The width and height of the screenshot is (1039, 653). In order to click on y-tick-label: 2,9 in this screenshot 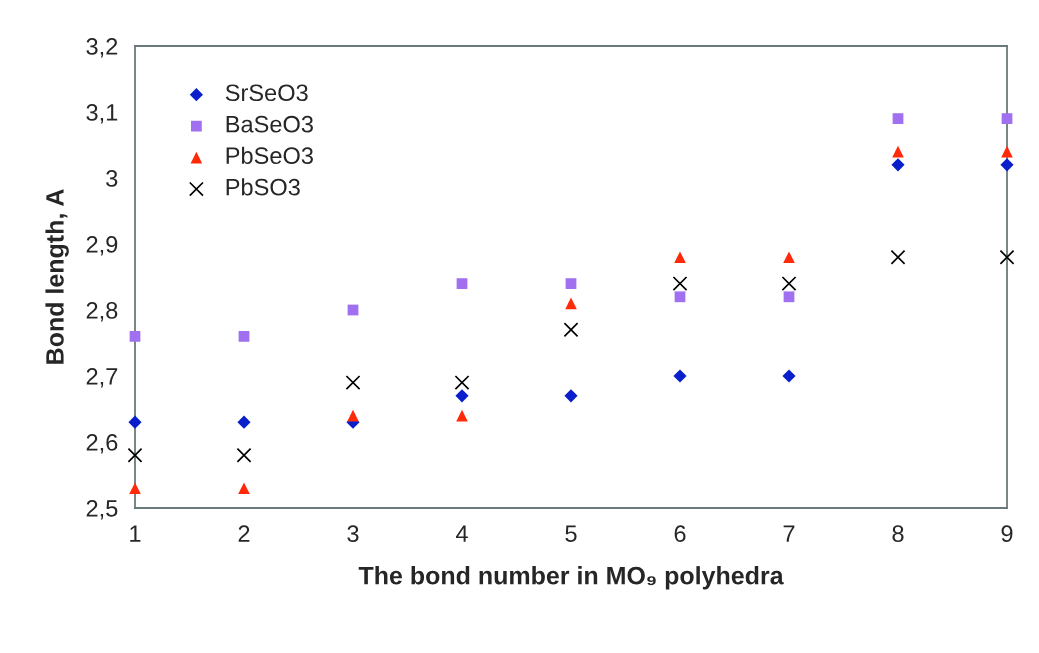, I will do `click(102, 246)`.